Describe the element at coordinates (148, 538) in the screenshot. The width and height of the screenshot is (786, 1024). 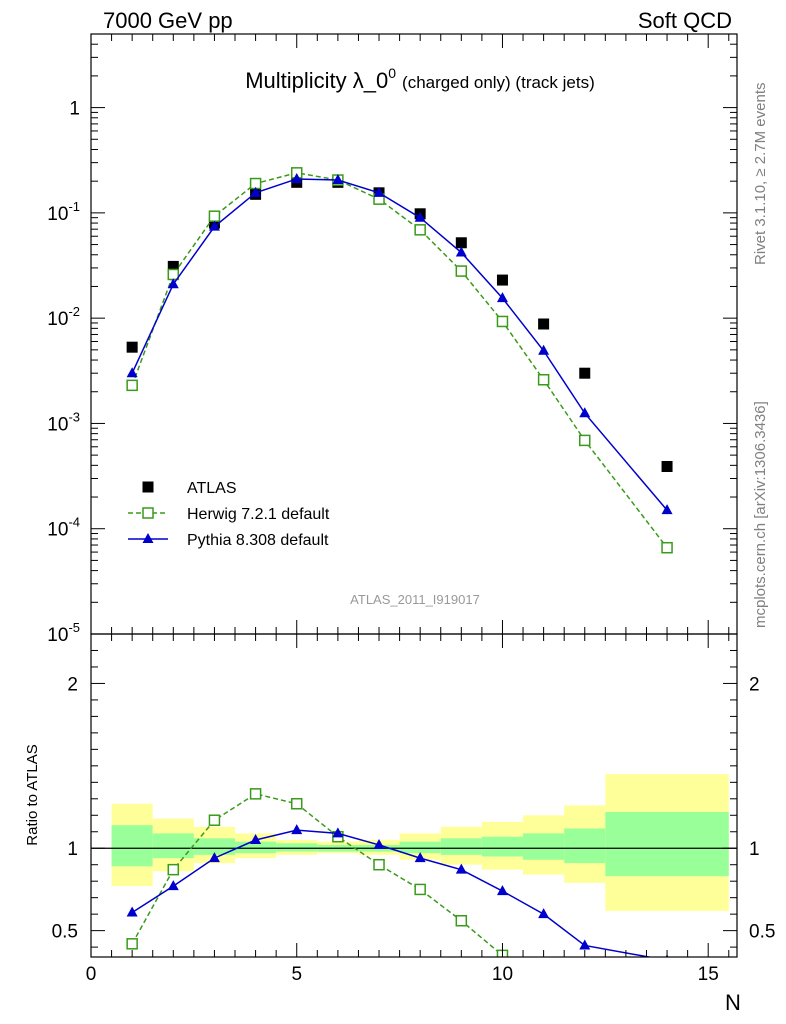
I see `legend-marker-pythia` at that location.